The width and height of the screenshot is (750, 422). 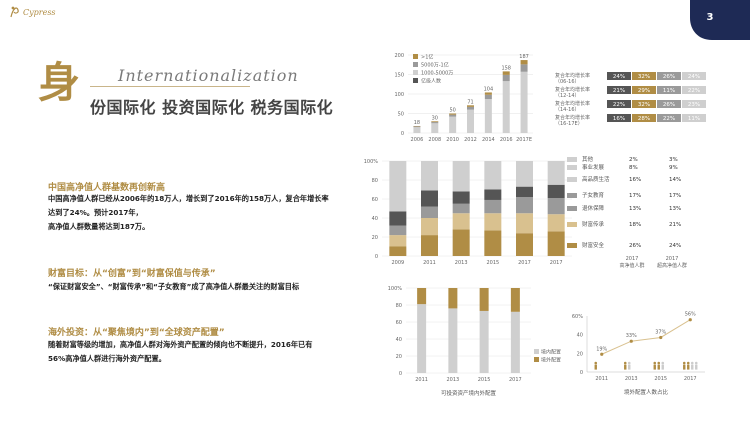 What do you see at coordinates (669, 91) in the screenshot?
I see `cell-value: 11%` at bounding box center [669, 91].